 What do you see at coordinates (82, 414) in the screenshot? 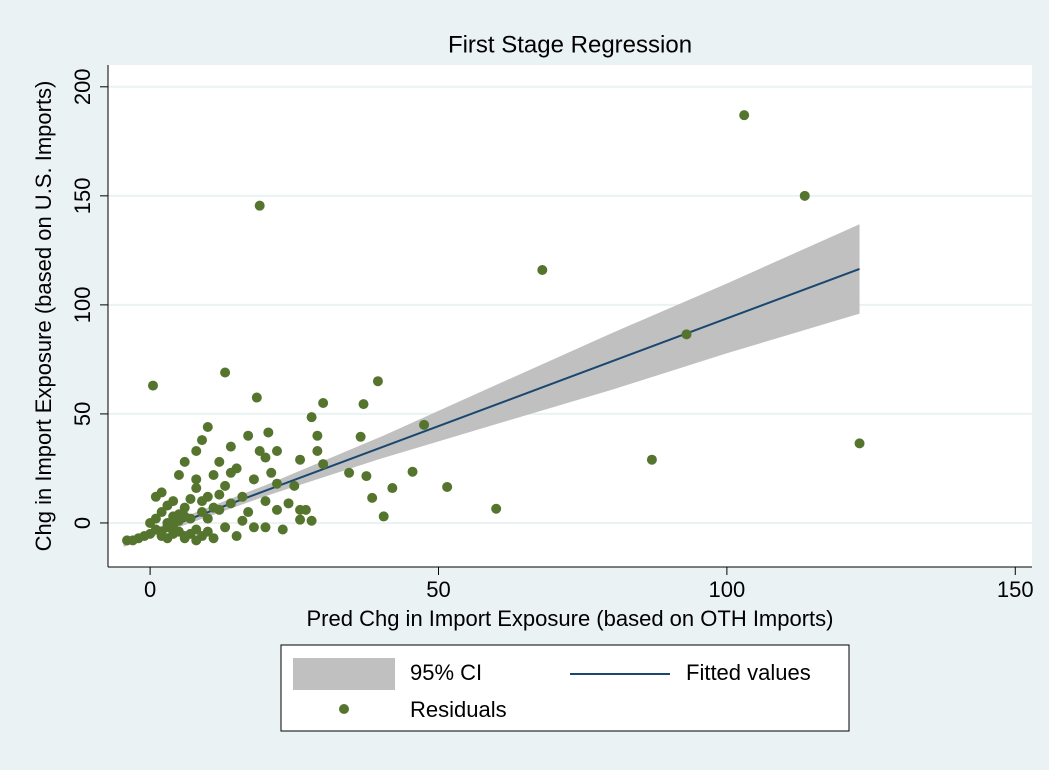
I see `y-tick-label: 50` at bounding box center [82, 414].